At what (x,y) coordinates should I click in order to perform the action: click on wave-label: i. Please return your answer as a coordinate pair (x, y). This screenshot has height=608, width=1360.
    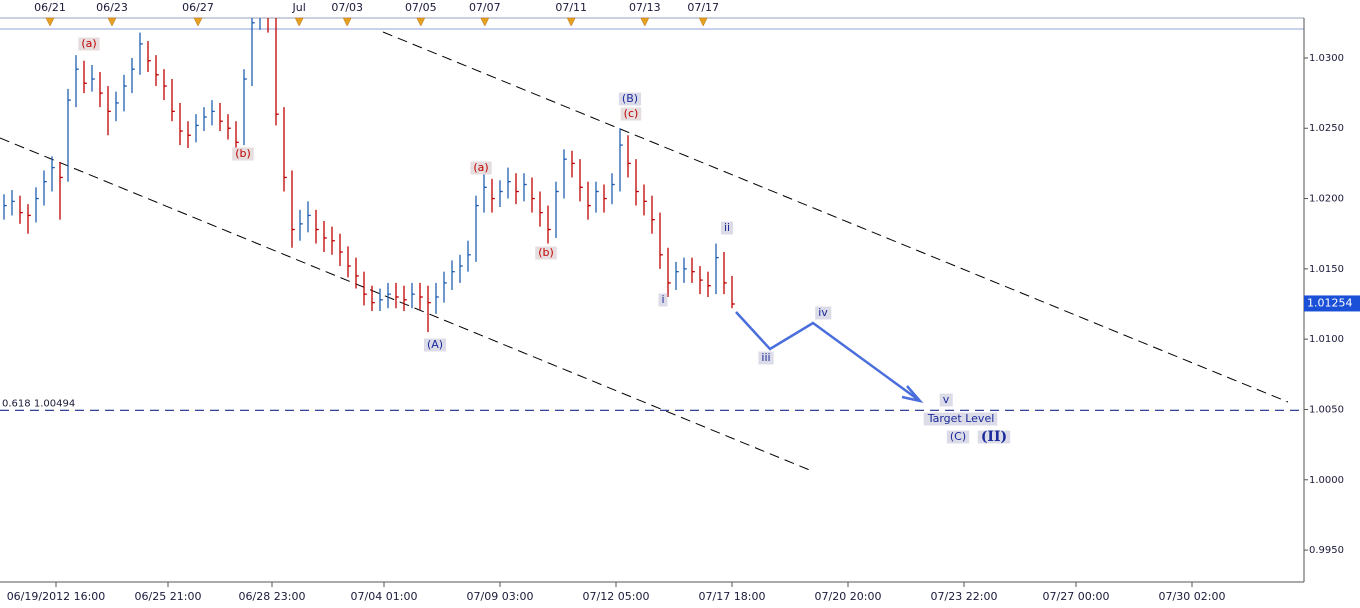
    Looking at the image, I should click on (663, 300).